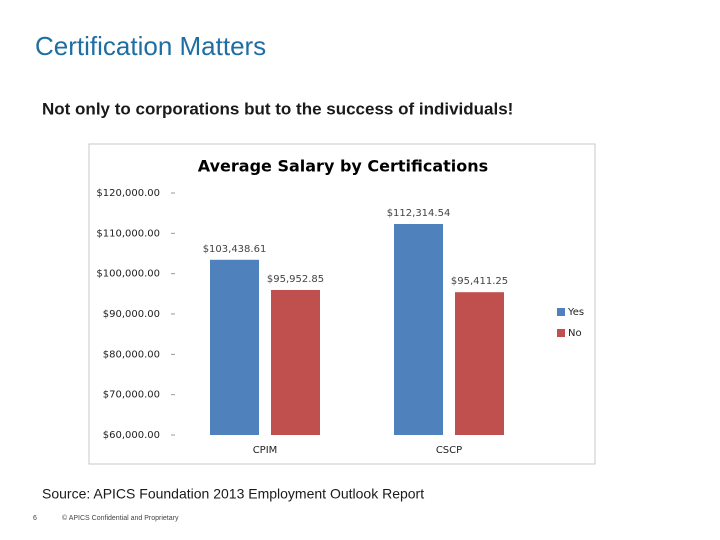 The width and height of the screenshot is (720, 540). I want to click on data-label: $95,411.25, so click(479, 281).